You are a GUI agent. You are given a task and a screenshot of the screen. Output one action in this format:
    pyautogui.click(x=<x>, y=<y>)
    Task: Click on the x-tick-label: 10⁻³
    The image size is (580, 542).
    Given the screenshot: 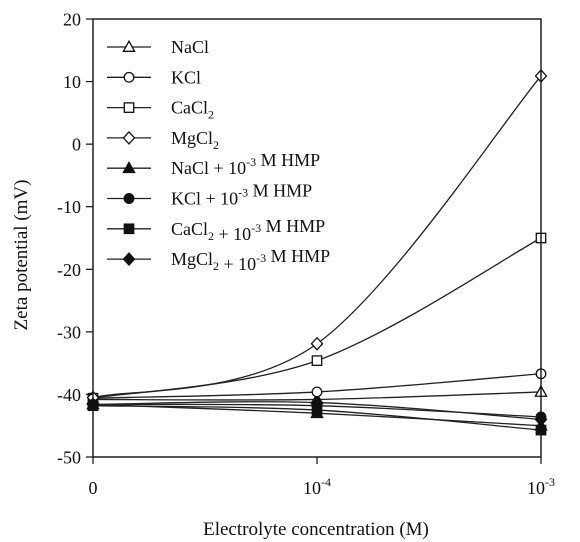 What is the action you would take?
    pyautogui.click(x=541, y=486)
    